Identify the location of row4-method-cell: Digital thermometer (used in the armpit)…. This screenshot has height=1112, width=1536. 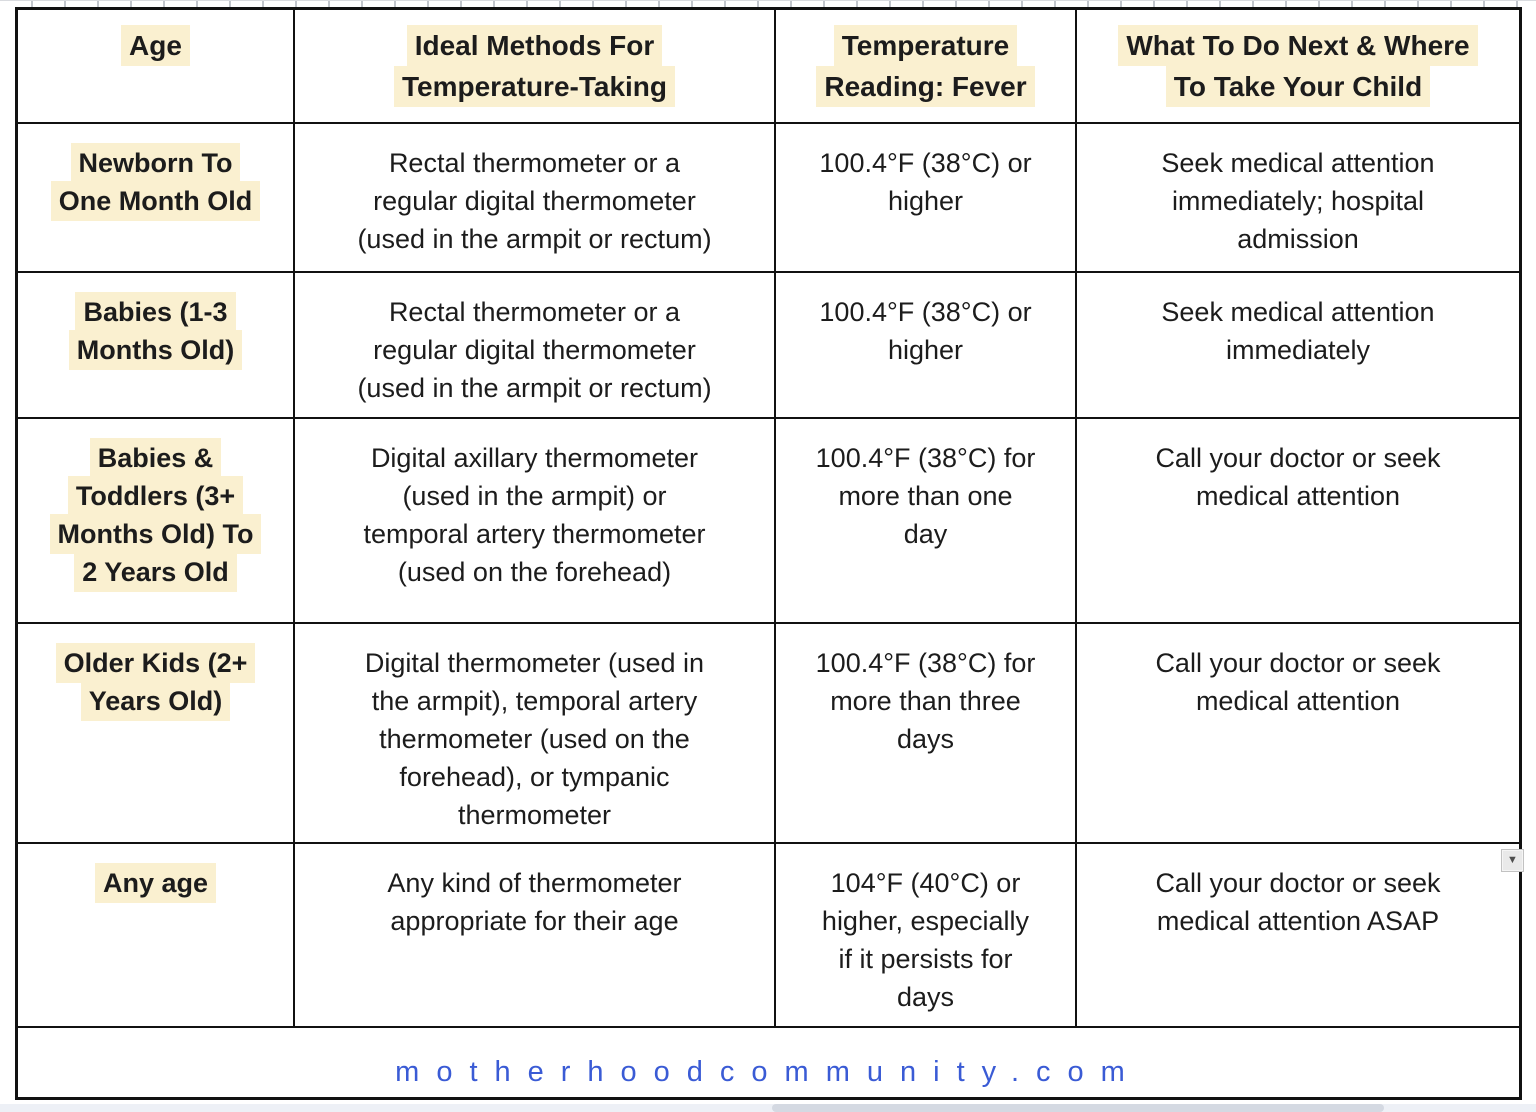
(535, 734).